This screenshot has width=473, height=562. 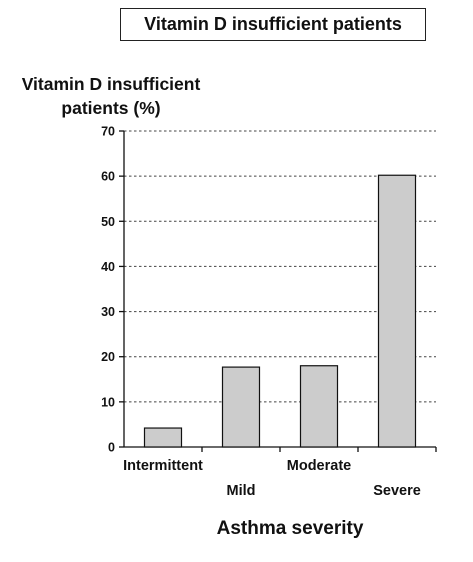 What do you see at coordinates (397, 491) in the screenshot?
I see `x-category-label-severe: Severe` at bounding box center [397, 491].